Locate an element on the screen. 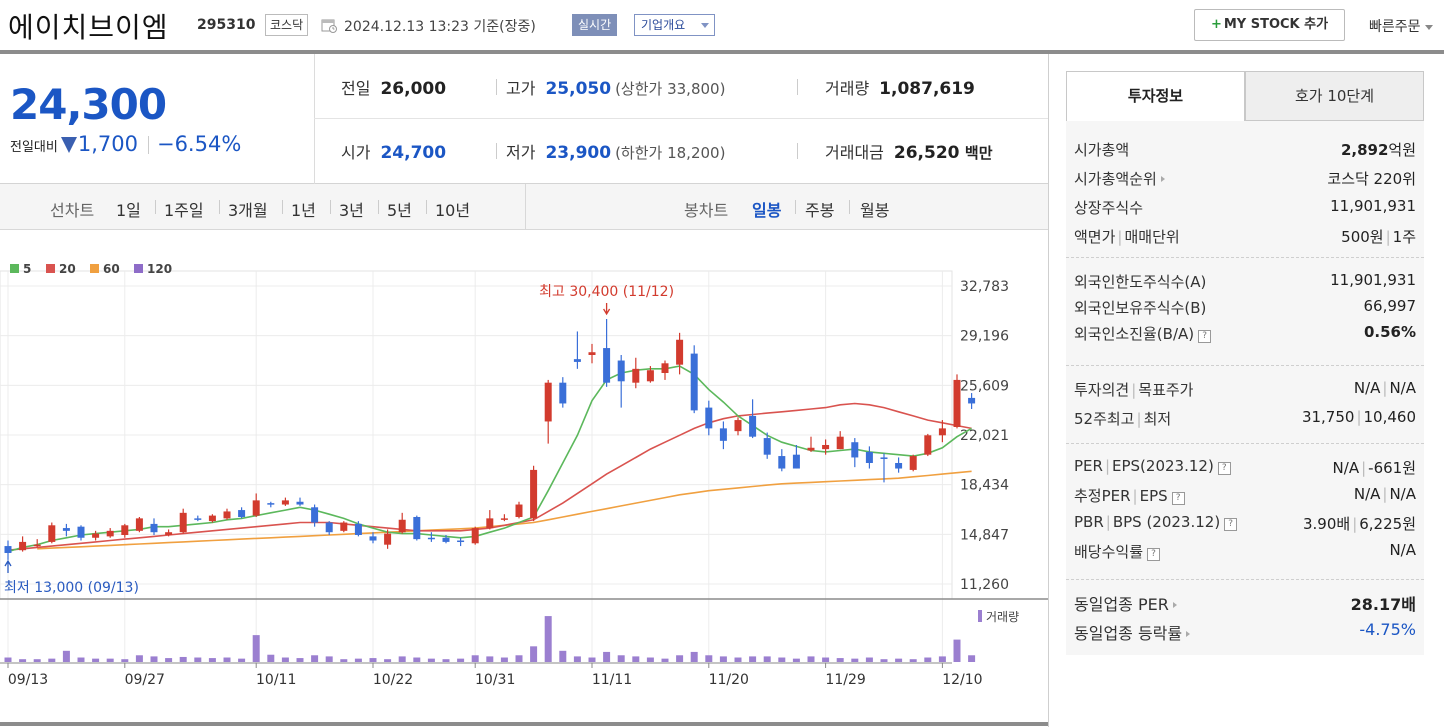  info-key: PER | EPS(2023.12)? is located at coordinates (1152, 466).